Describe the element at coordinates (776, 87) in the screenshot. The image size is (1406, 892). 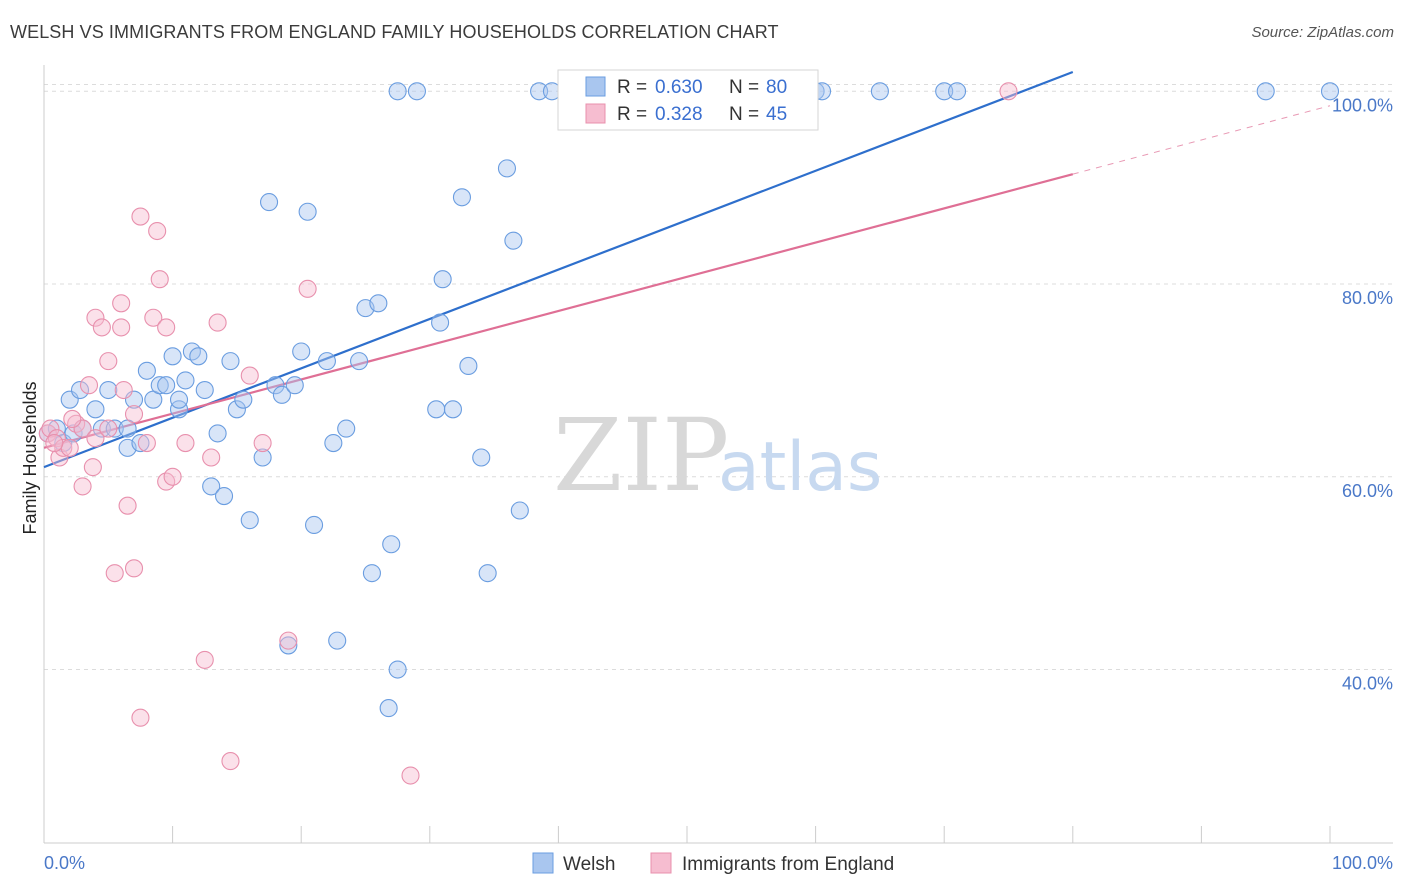
I see `welsh-n-value: 80` at that location.